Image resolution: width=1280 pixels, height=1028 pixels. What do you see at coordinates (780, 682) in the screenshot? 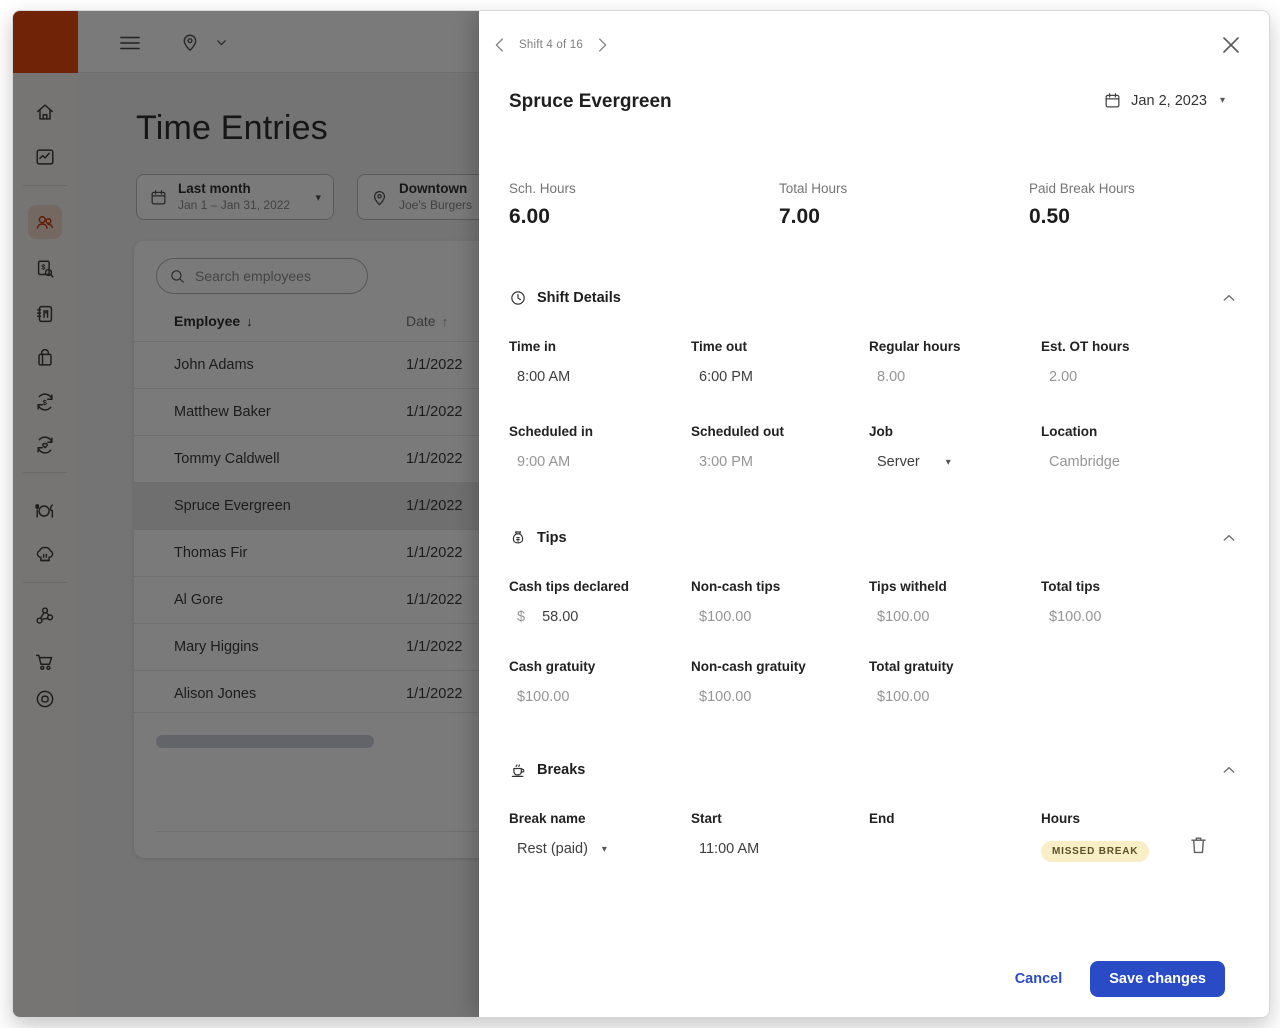
I see `field-non-cash-gratuity: Non-cash gratuity $100.00` at bounding box center [780, 682].